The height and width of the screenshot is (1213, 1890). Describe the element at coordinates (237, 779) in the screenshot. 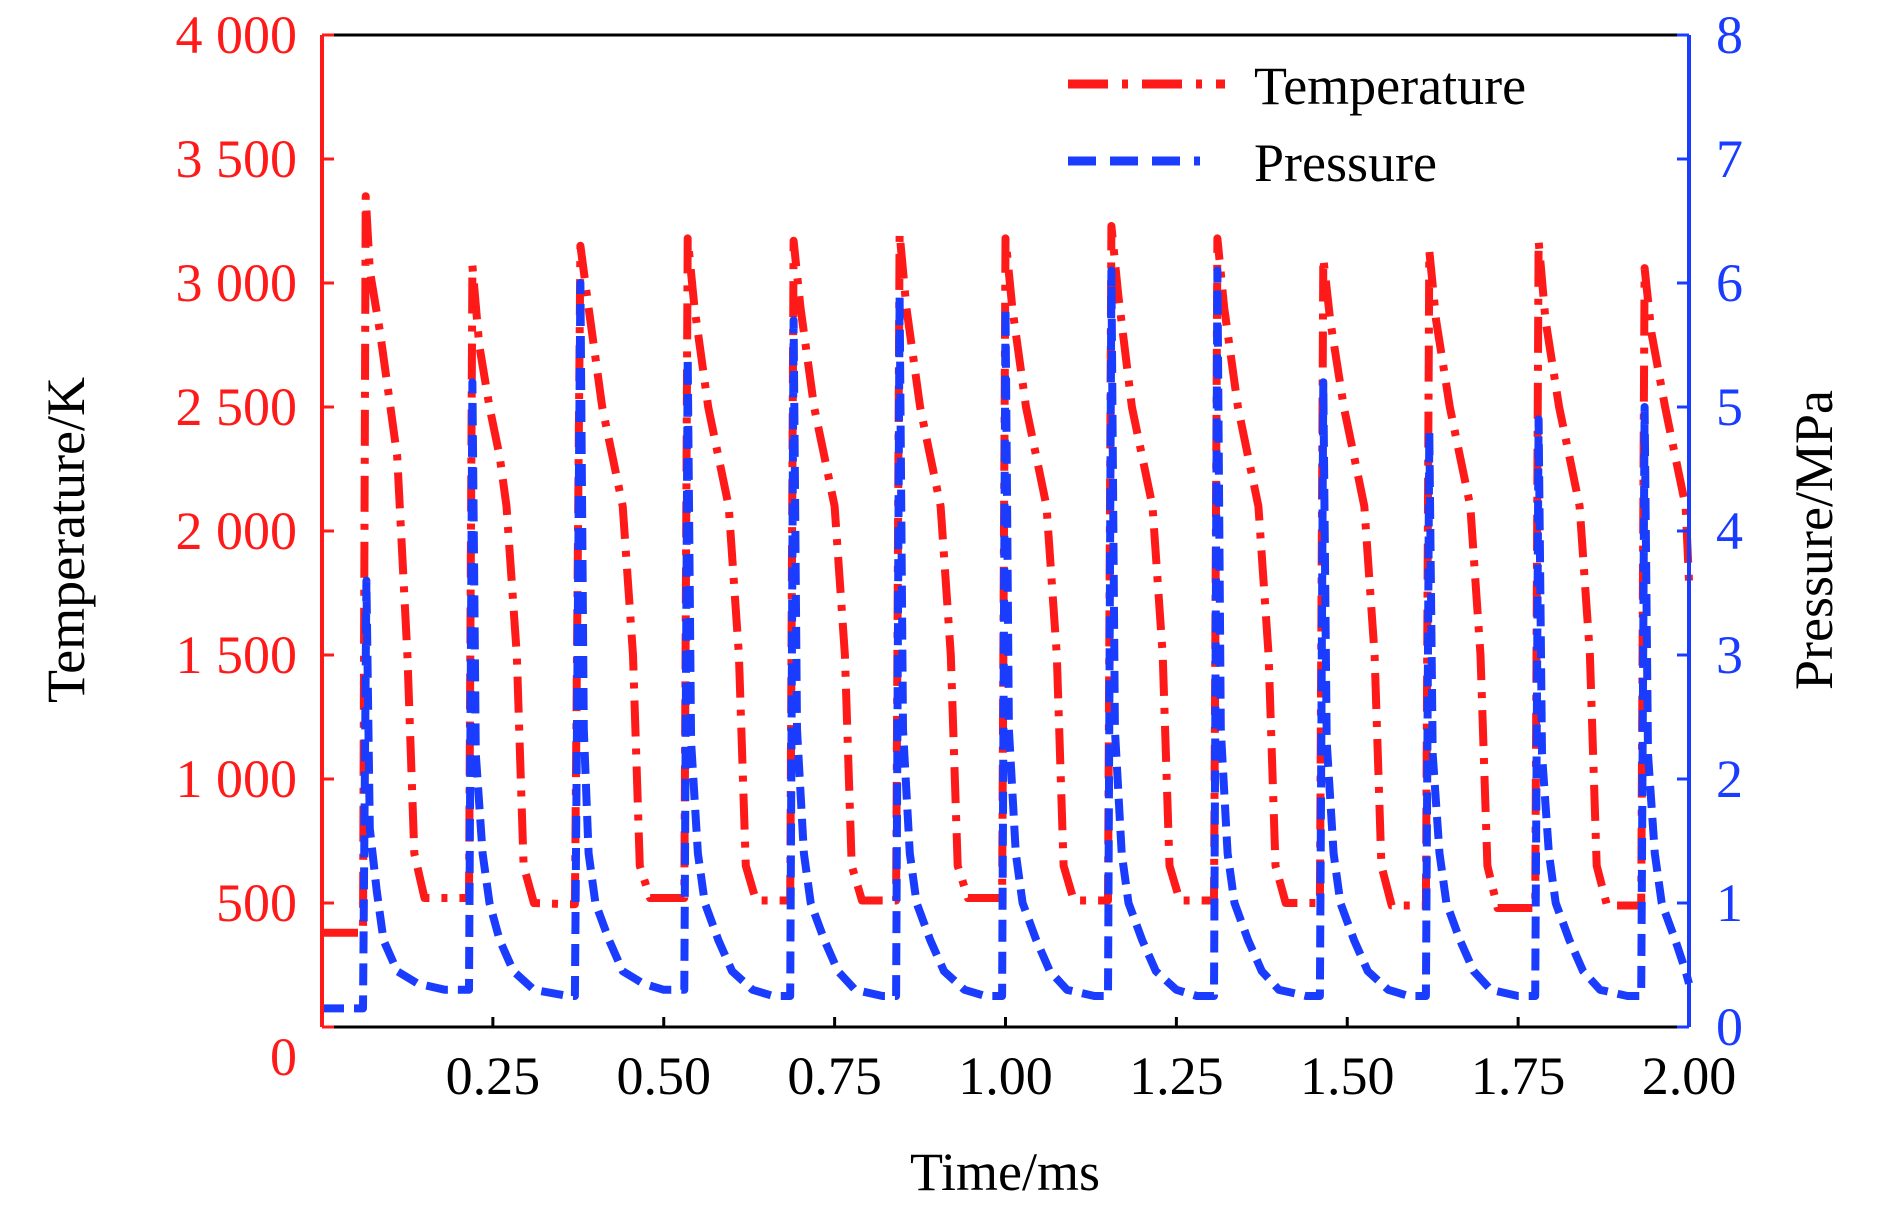

I see `temperature-tick-label: 1 000` at that location.